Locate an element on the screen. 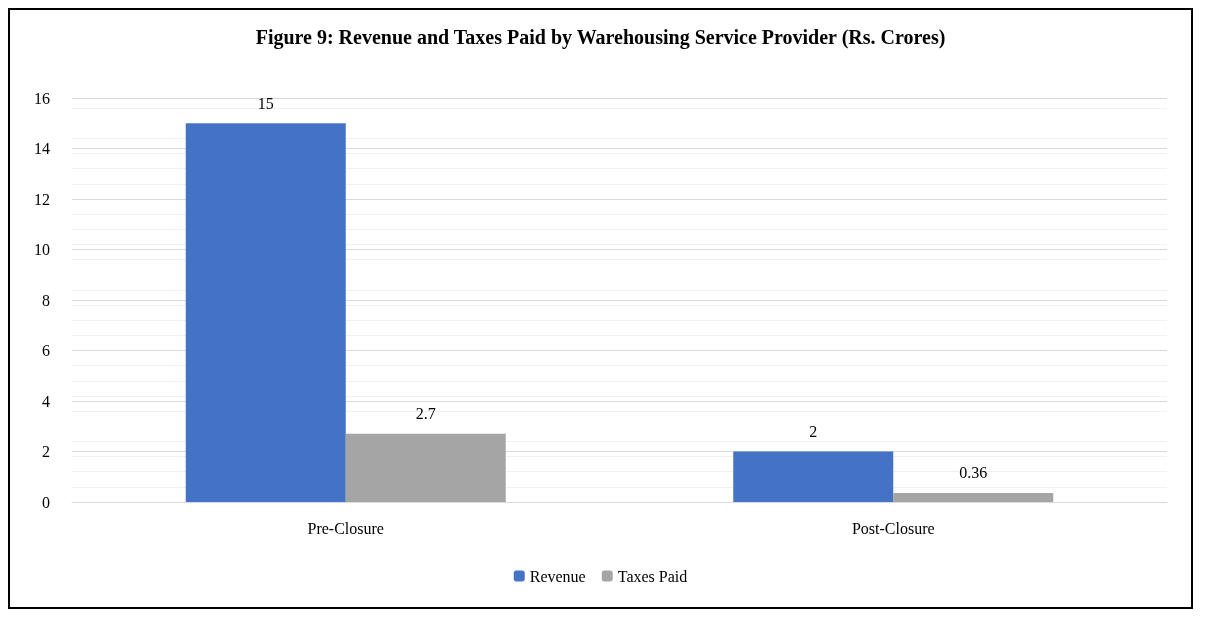  legend-label: Taxes Paid is located at coordinates (652, 576).